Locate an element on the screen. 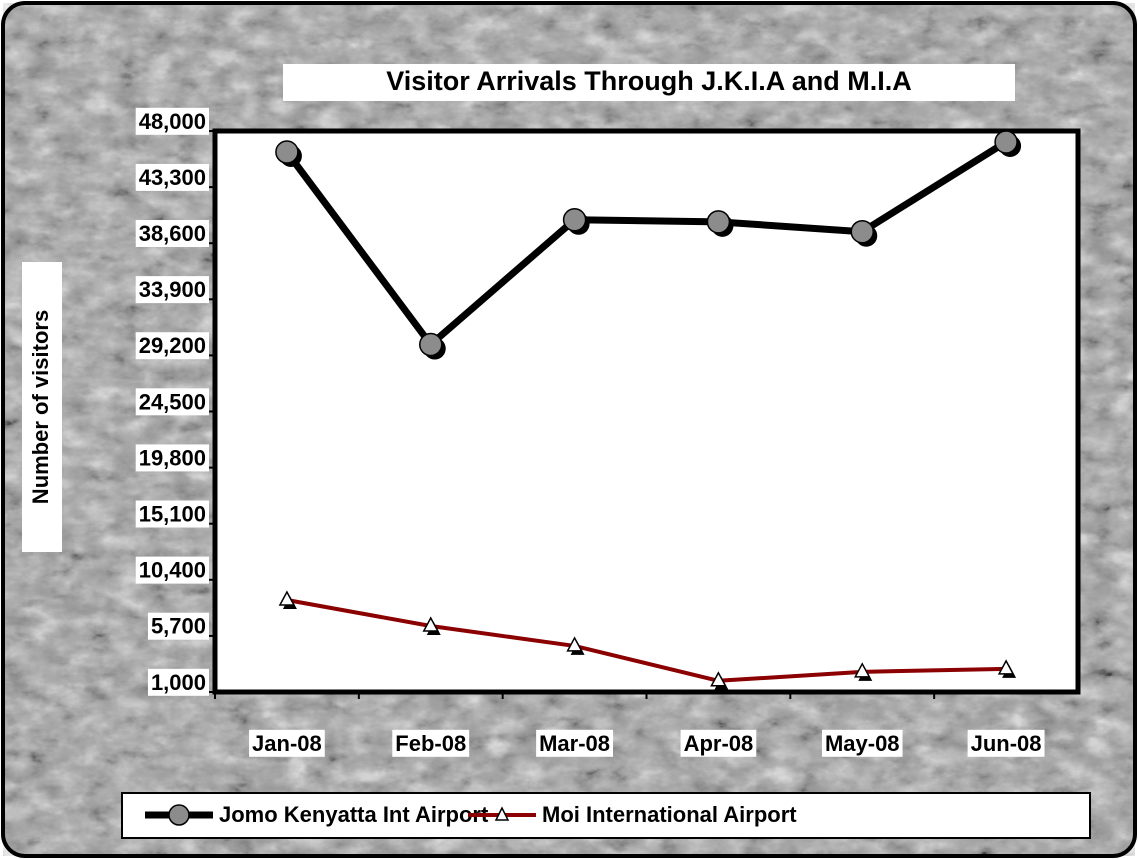 This screenshot has height=859, width=1138. y-axis-title: Number of visitors is located at coordinates (40, 407).